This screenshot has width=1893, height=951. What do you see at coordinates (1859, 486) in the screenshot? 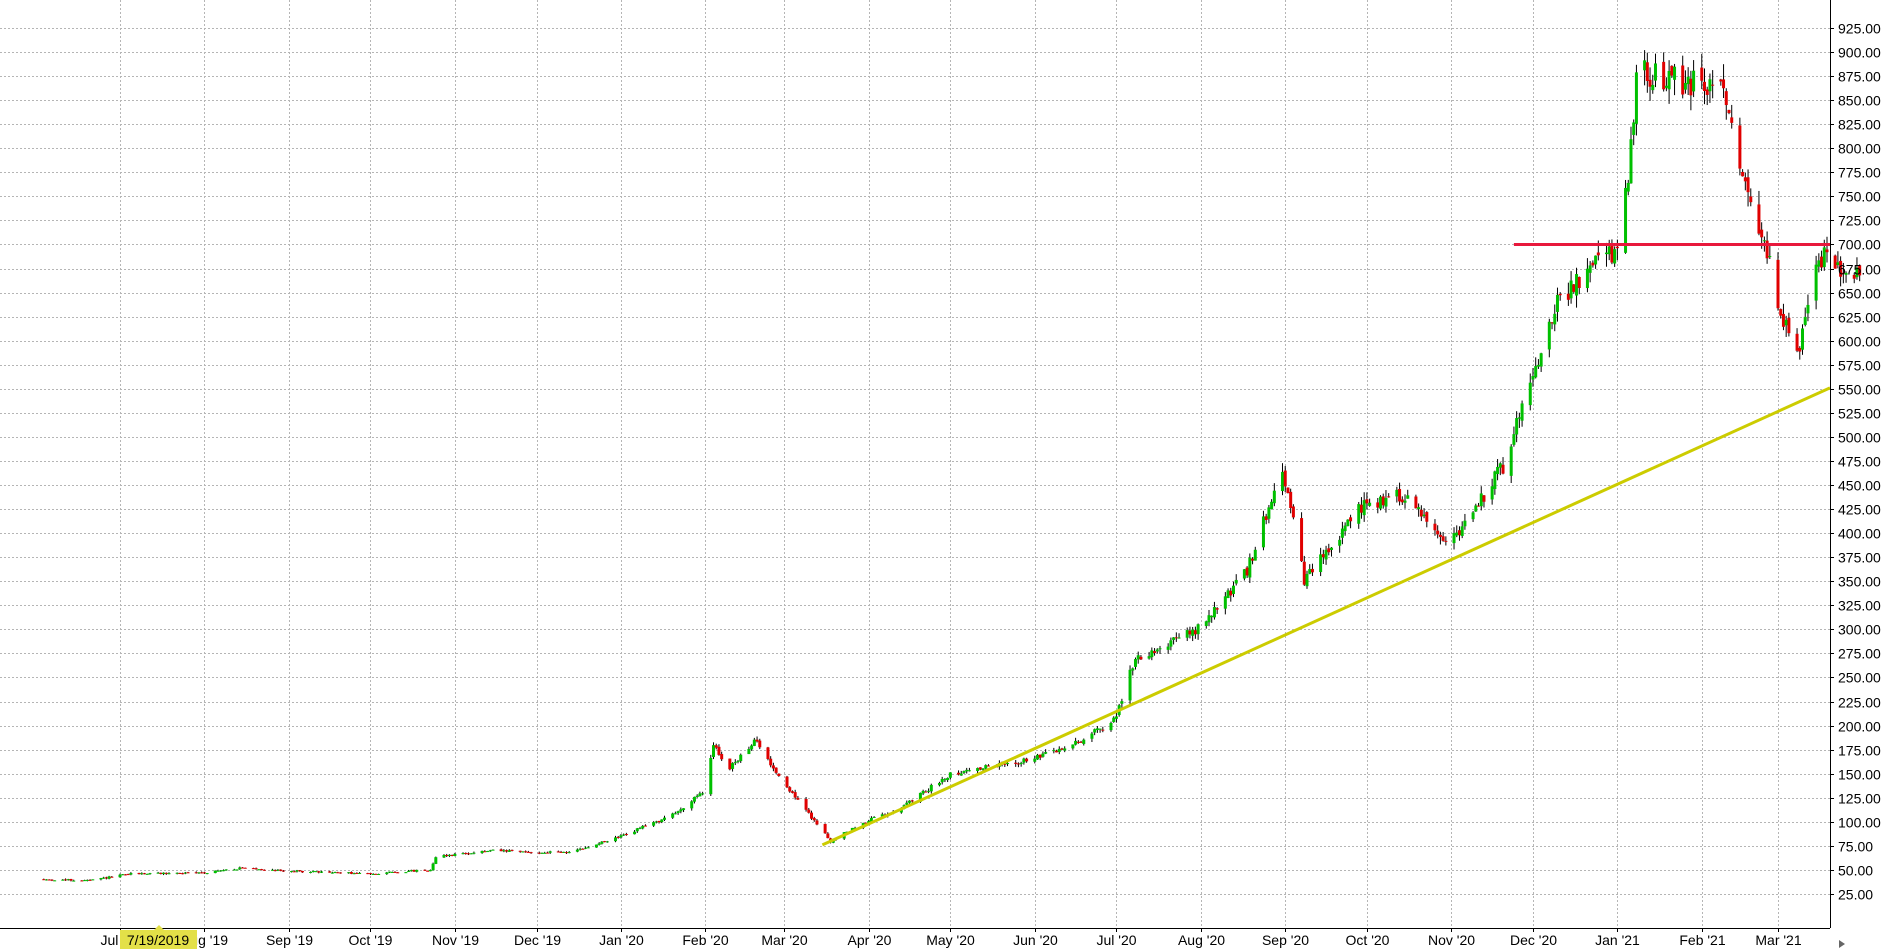
I see `y-tick-label: 450.00` at bounding box center [1859, 486].